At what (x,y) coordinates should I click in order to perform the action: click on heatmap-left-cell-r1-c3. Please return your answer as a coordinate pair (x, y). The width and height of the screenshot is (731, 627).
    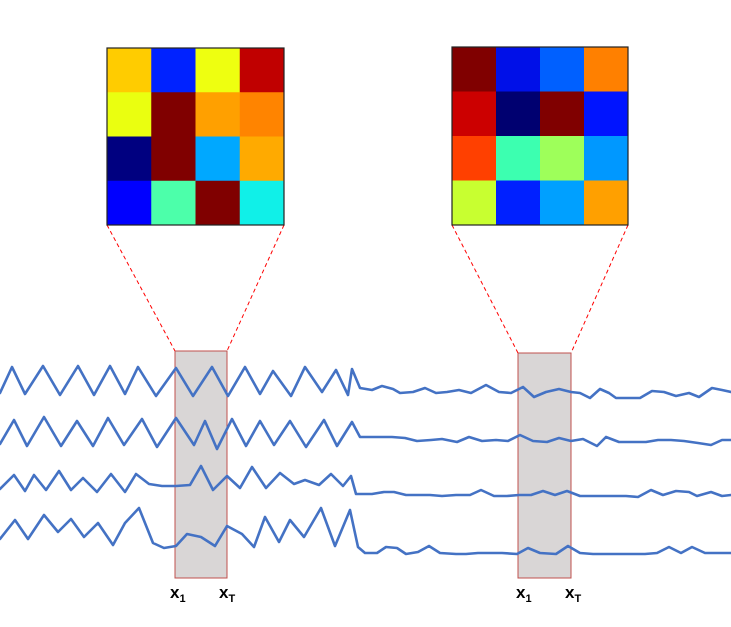
    Looking at the image, I should click on (218, 70).